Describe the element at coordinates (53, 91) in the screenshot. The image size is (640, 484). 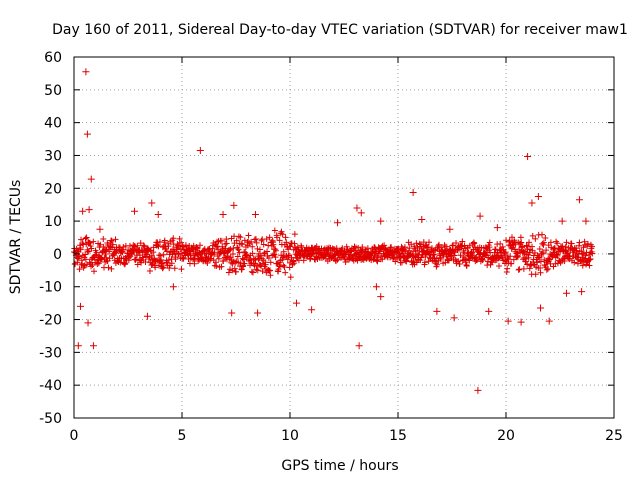
I see `y-tick-label: 50` at that location.